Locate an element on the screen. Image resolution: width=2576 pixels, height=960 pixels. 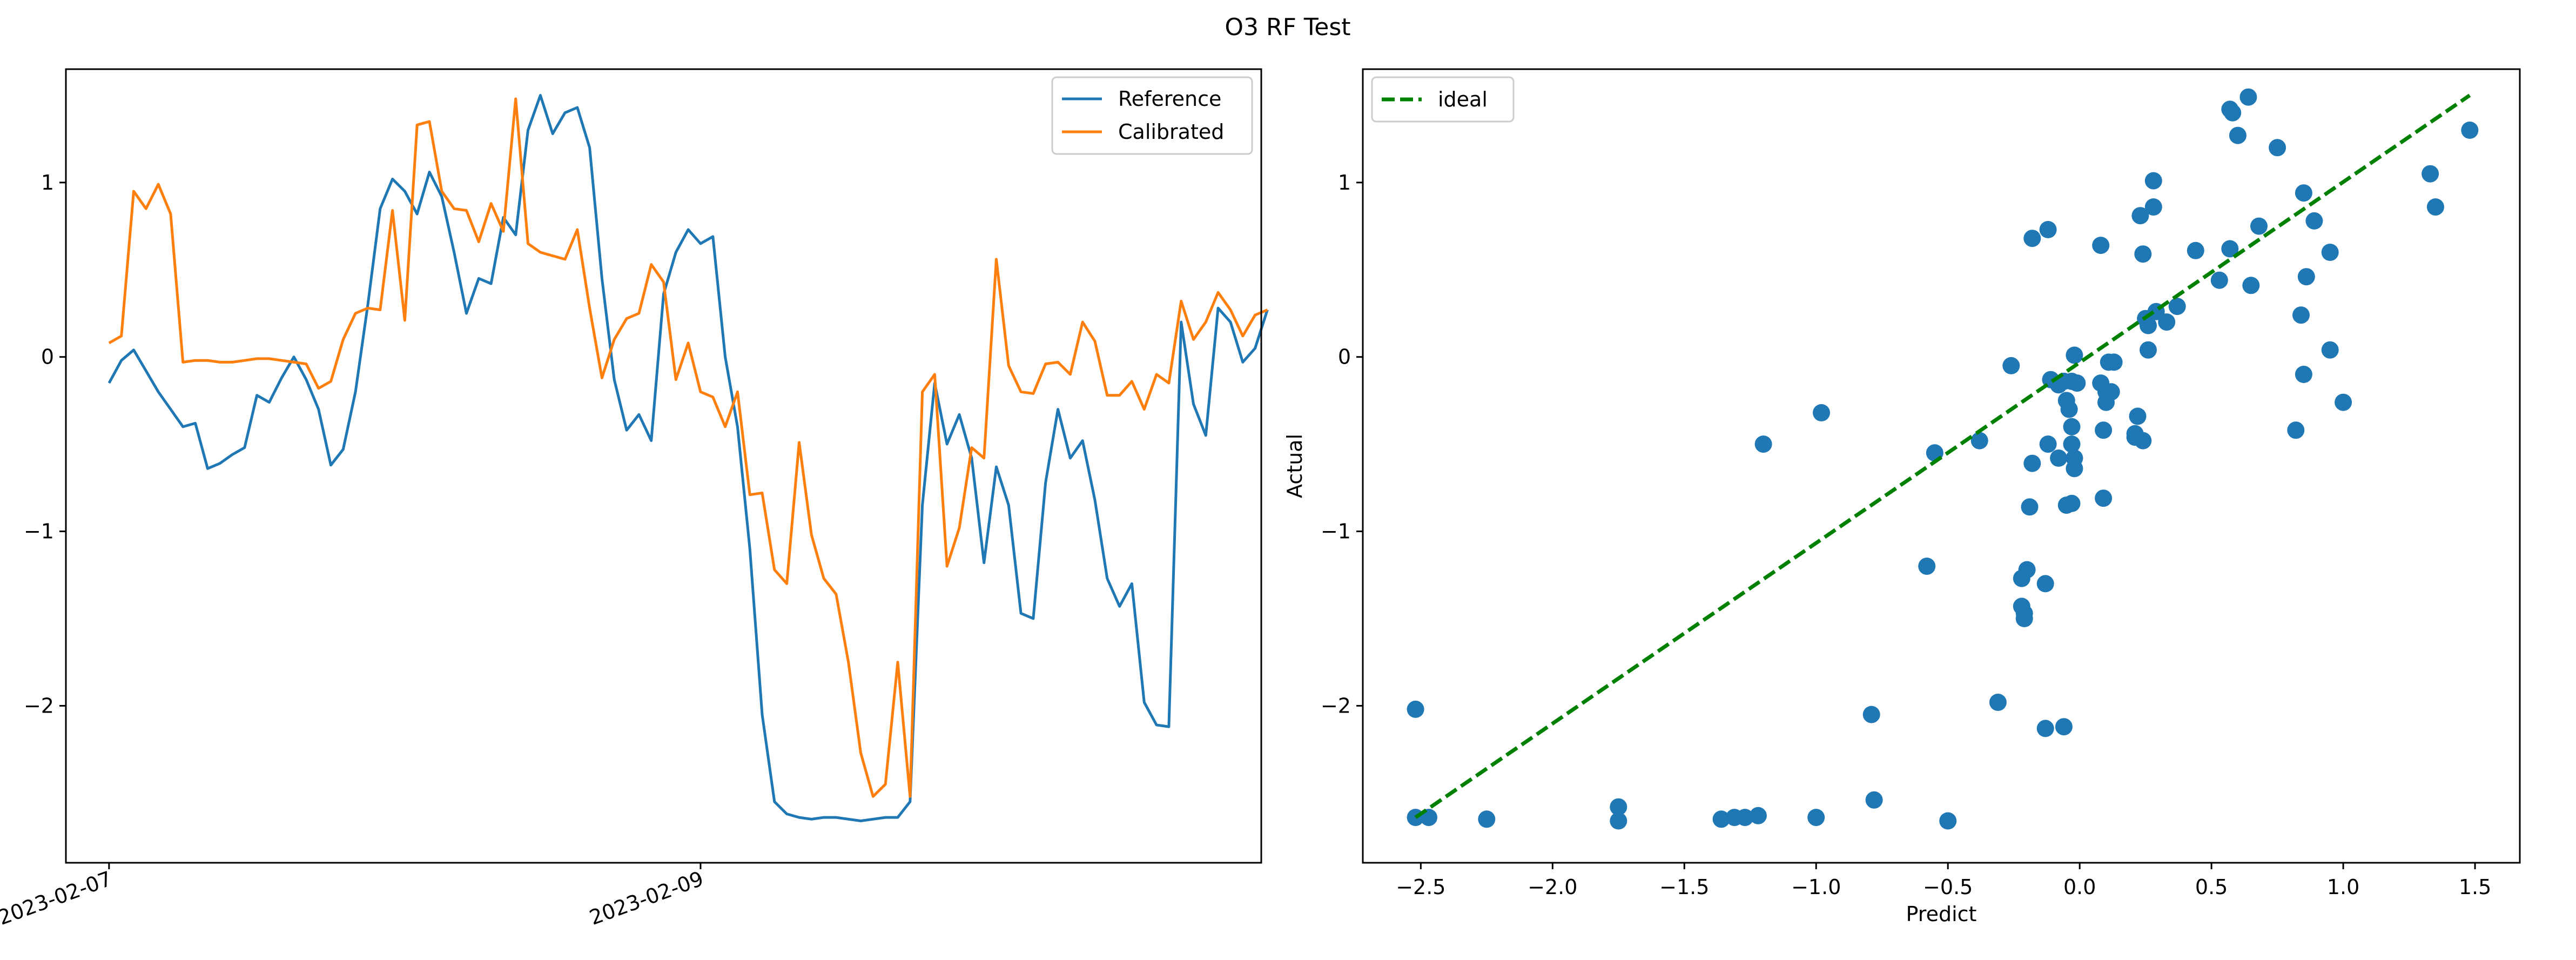
x-tick-label: 1.5 is located at coordinates (2475, 887).